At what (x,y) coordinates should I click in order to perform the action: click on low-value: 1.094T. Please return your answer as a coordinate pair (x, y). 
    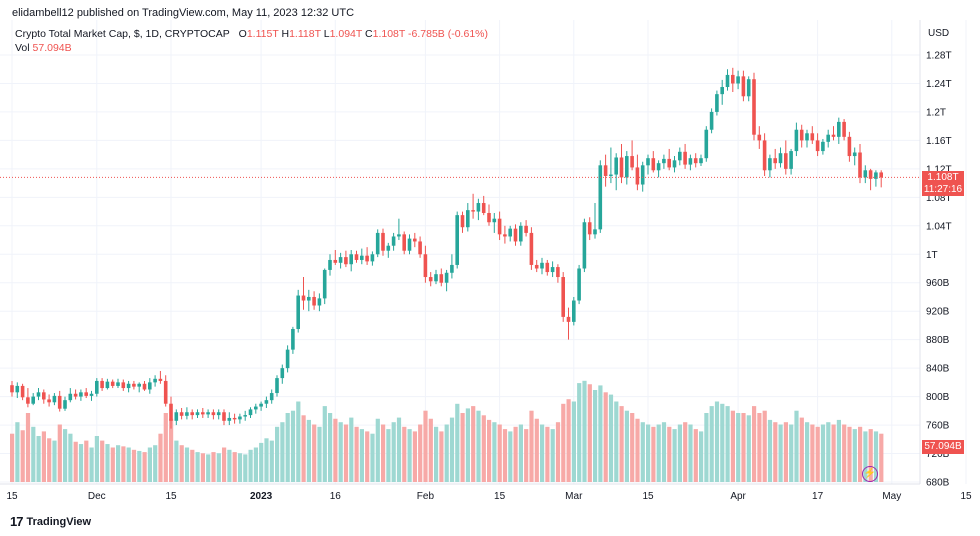
    Looking at the image, I should click on (346, 34).